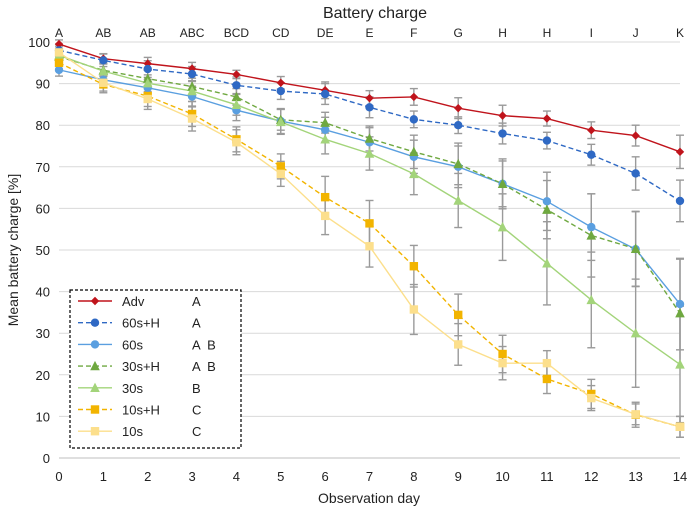  I want to click on chart-title: Battery charge, so click(375, 13).